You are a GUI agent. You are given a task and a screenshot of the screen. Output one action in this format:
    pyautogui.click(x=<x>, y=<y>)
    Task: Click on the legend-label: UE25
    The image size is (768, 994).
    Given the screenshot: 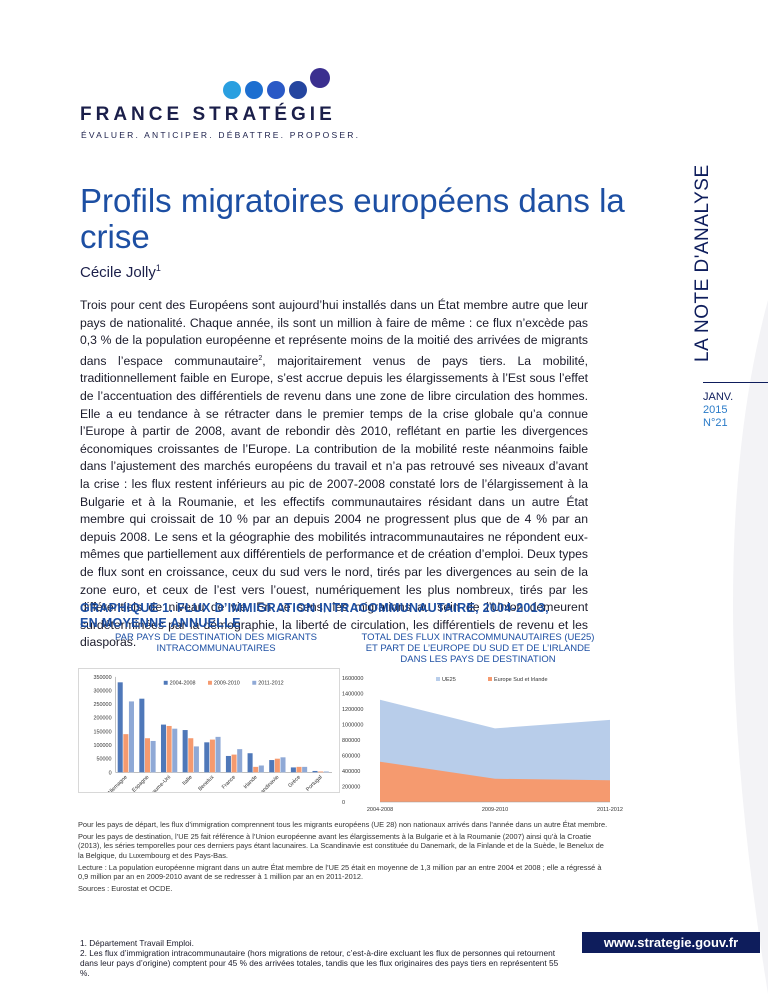 What is the action you would take?
    pyautogui.click(x=449, y=680)
    